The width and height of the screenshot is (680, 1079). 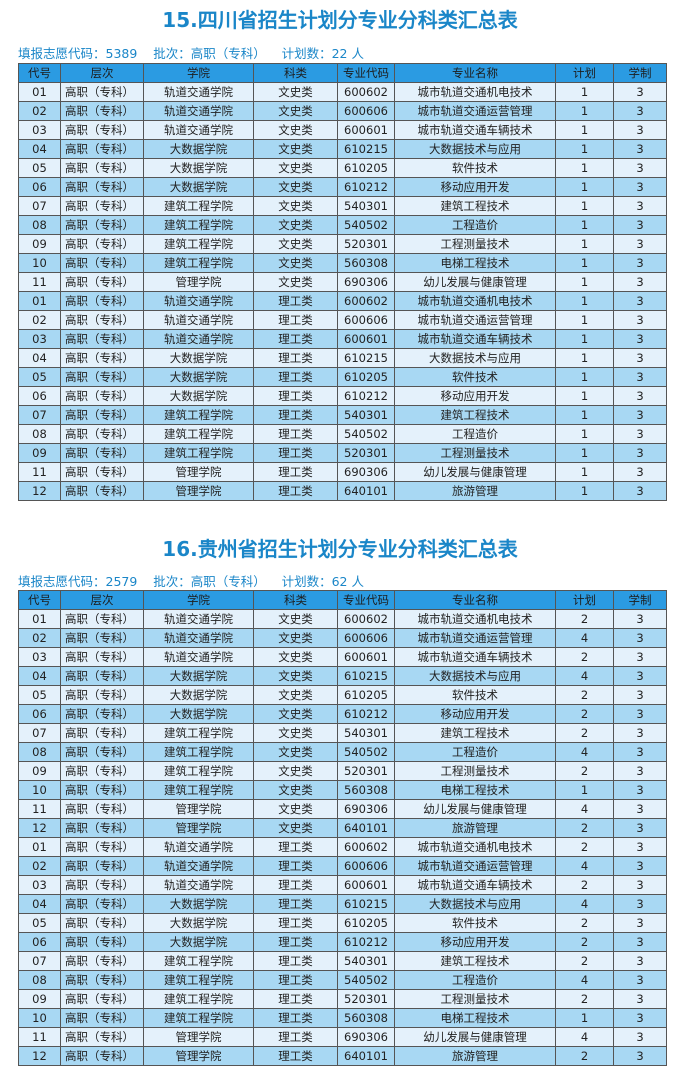 I want to click on table-row: 04 高职（专科） 大数据学院 文史类 610215 大数据技术与应用 4 3, so click(x=342, y=676).